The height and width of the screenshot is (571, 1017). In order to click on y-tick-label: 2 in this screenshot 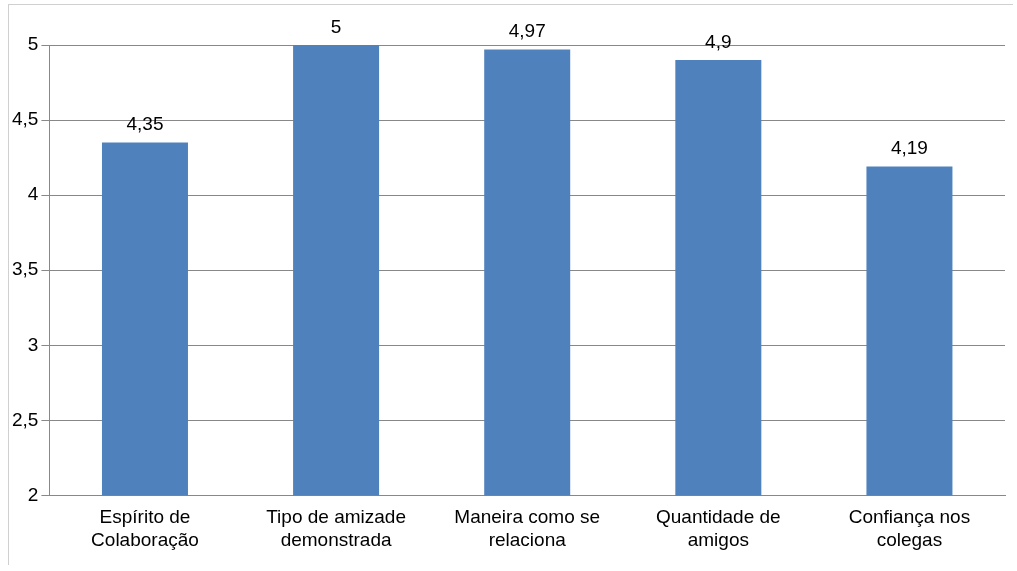, I will do `click(33, 494)`.